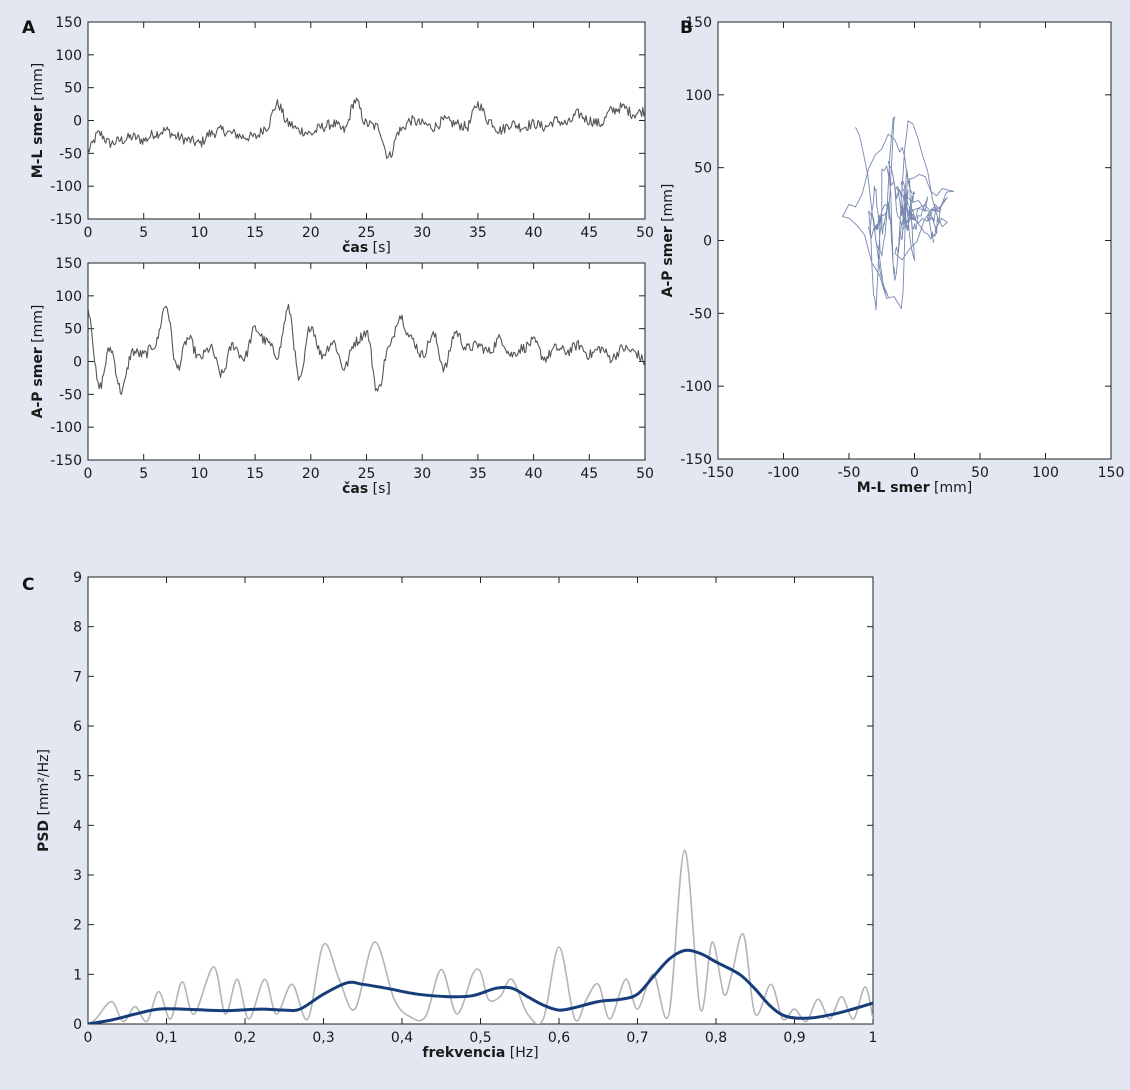 The image size is (1130, 1090). I want to click on x-tick-label: 0,3, so click(323, 1038).